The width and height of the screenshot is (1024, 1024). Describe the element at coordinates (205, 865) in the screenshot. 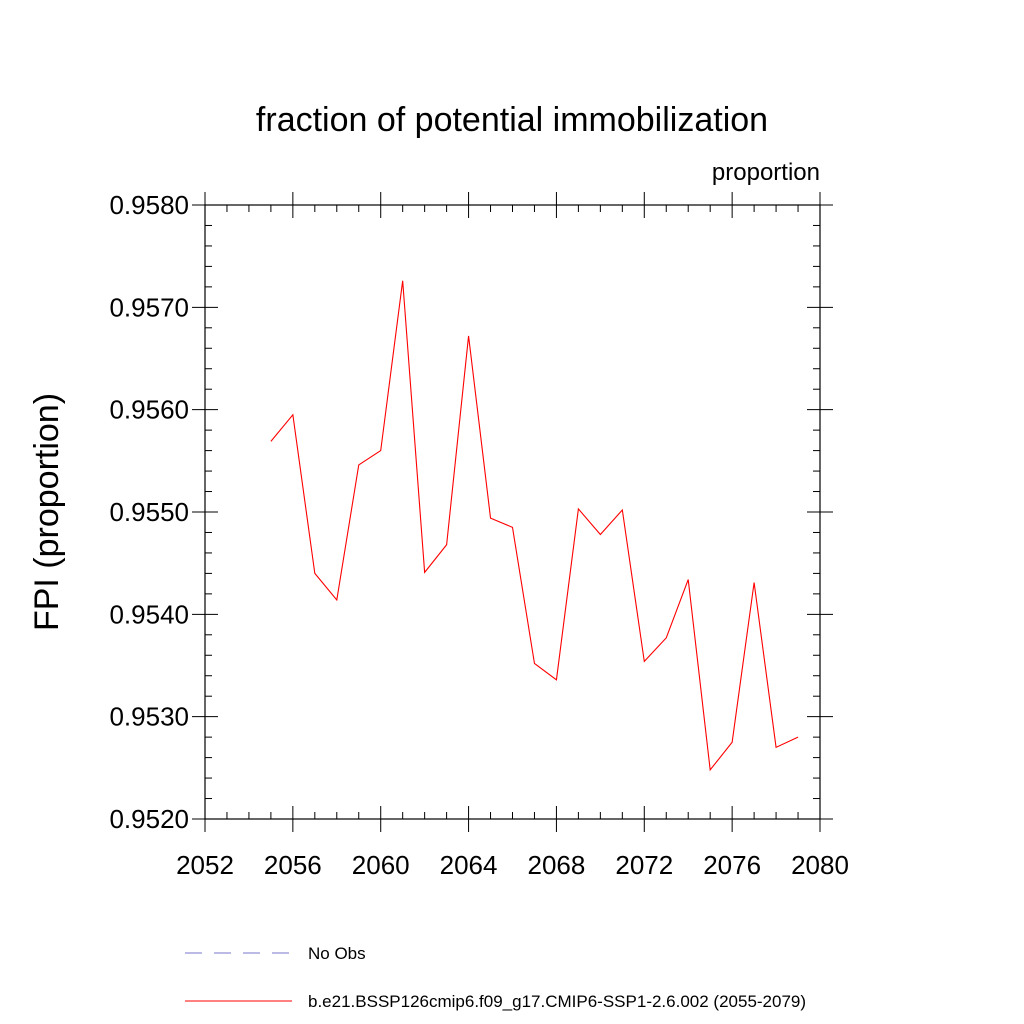

I see `x-tick-label: 2052` at that location.